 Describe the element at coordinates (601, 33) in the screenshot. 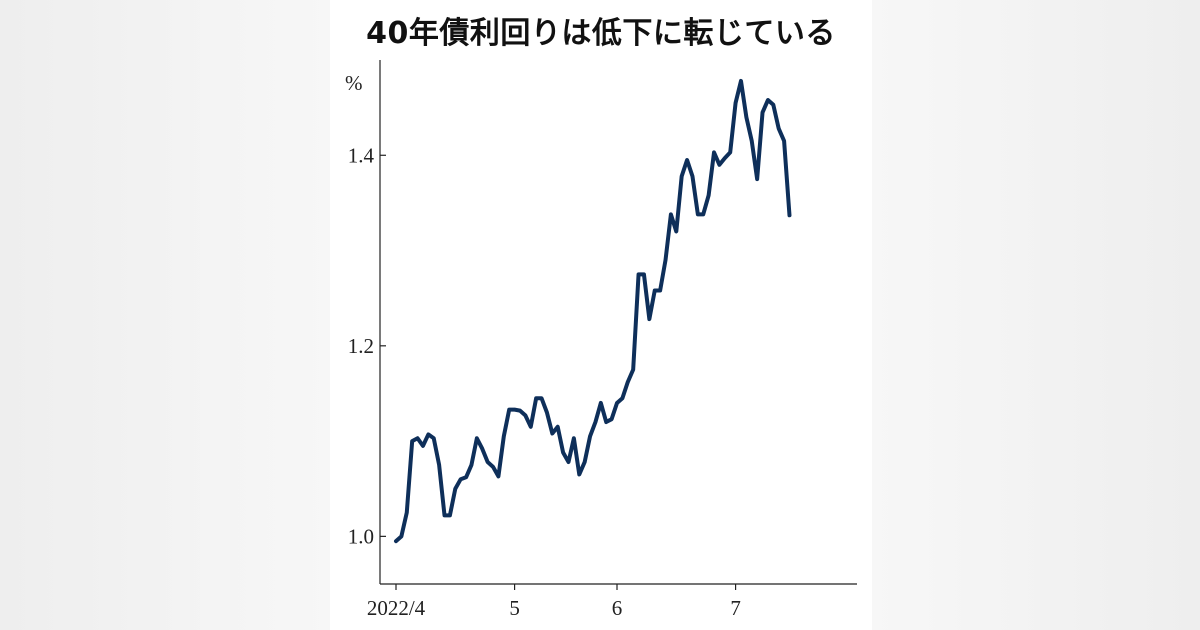

I see `chart-title: 40年債利回りは低下に転じている` at that location.